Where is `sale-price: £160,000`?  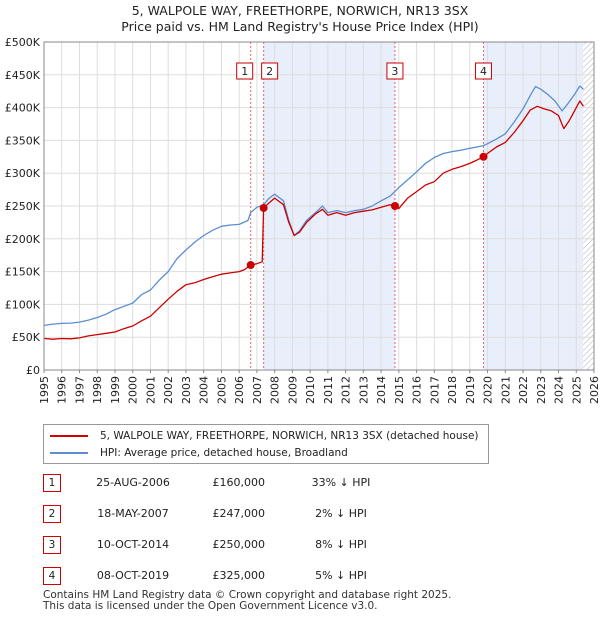 sale-price: £160,000 is located at coordinates (239, 482).